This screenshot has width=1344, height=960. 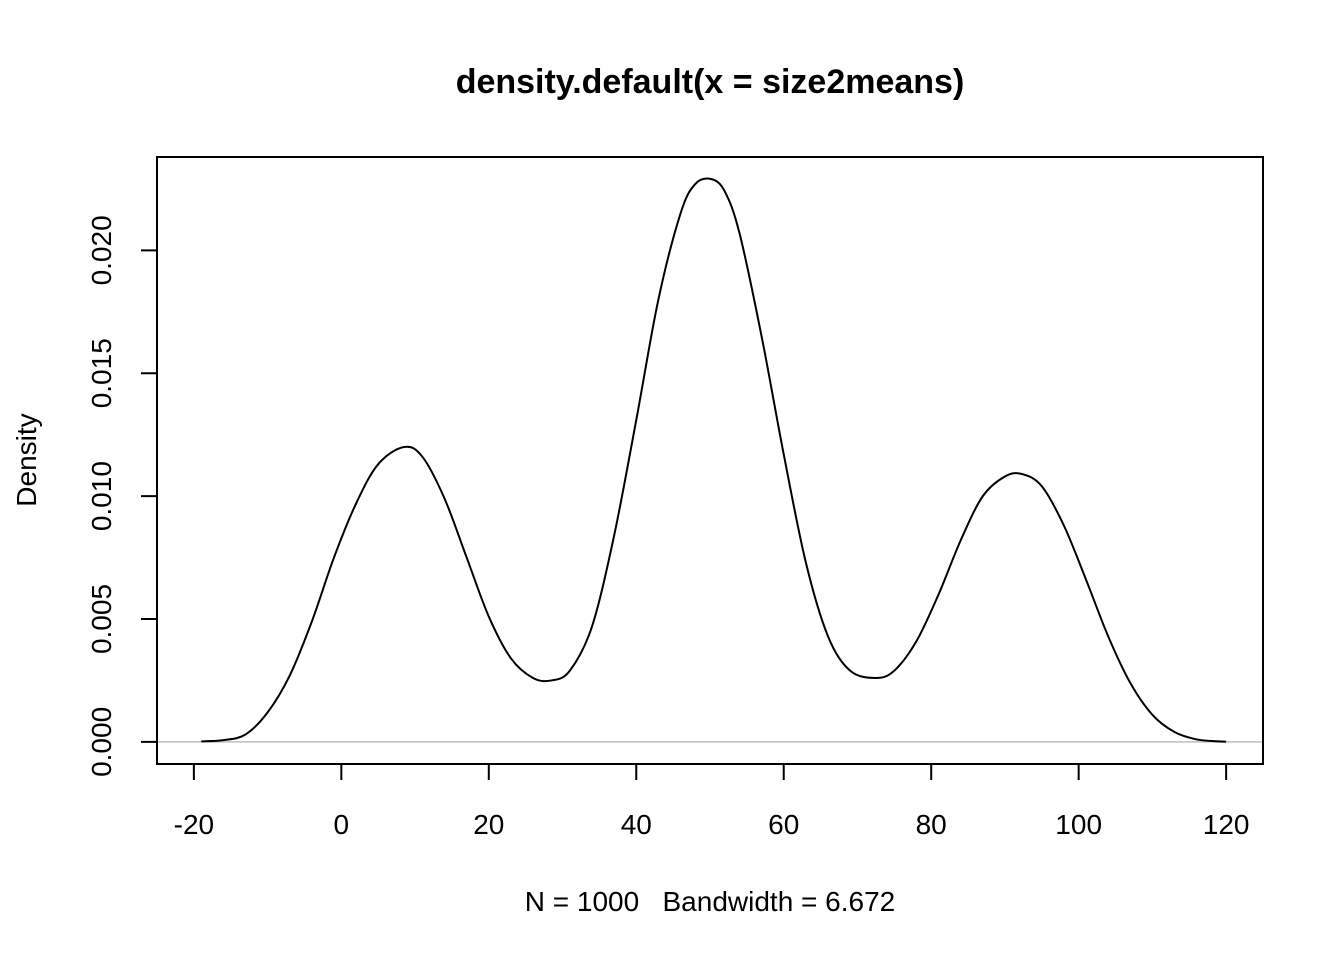 What do you see at coordinates (122, 496) in the screenshot?
I see `y-axis: 0.000 0.005 0.010 0.015 0.020` at bounding box center [122, 496].